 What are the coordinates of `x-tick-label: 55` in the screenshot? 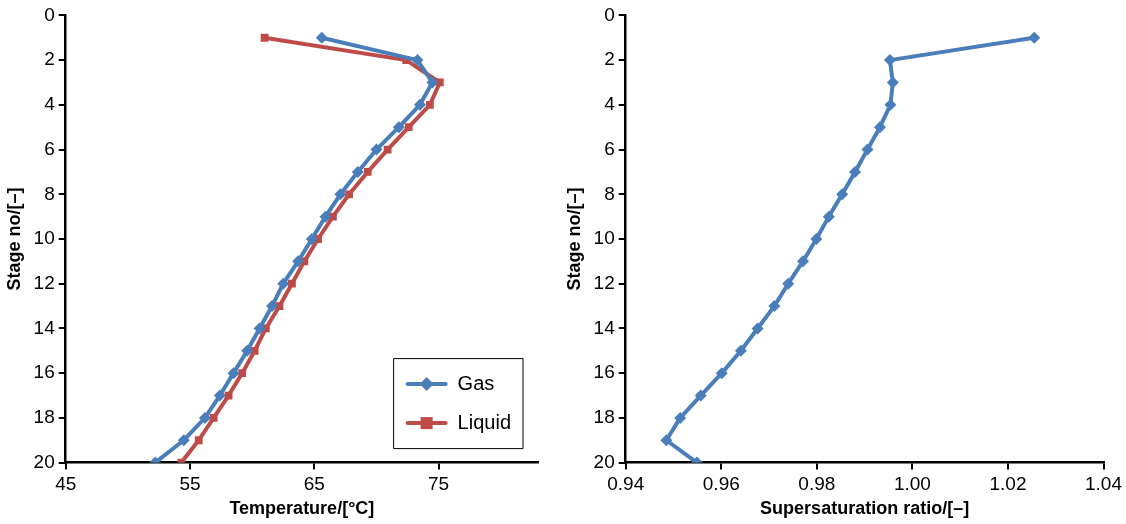 It's located at (190, 484).